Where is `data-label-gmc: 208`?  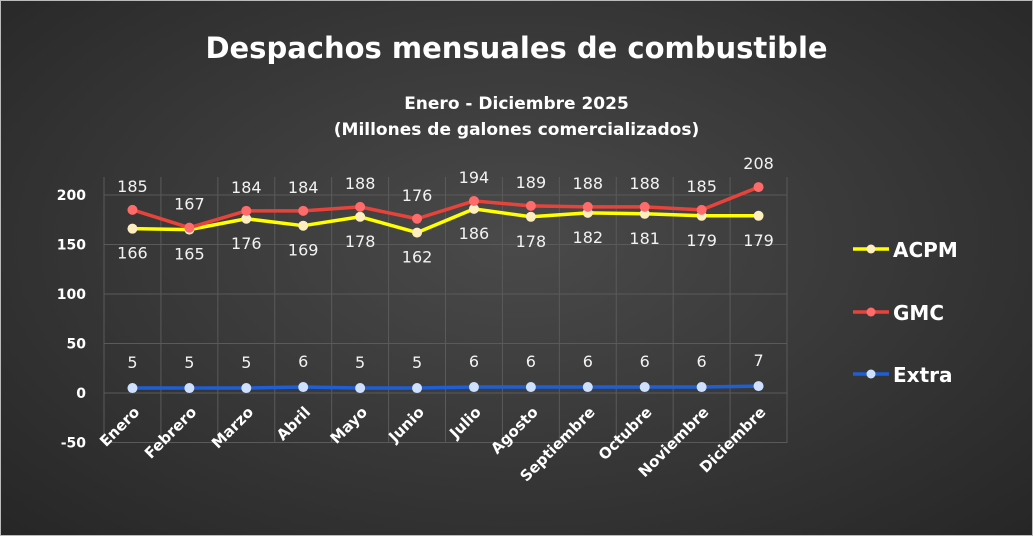
data-label-gmc: 208 is located at coordinates (758, 163).